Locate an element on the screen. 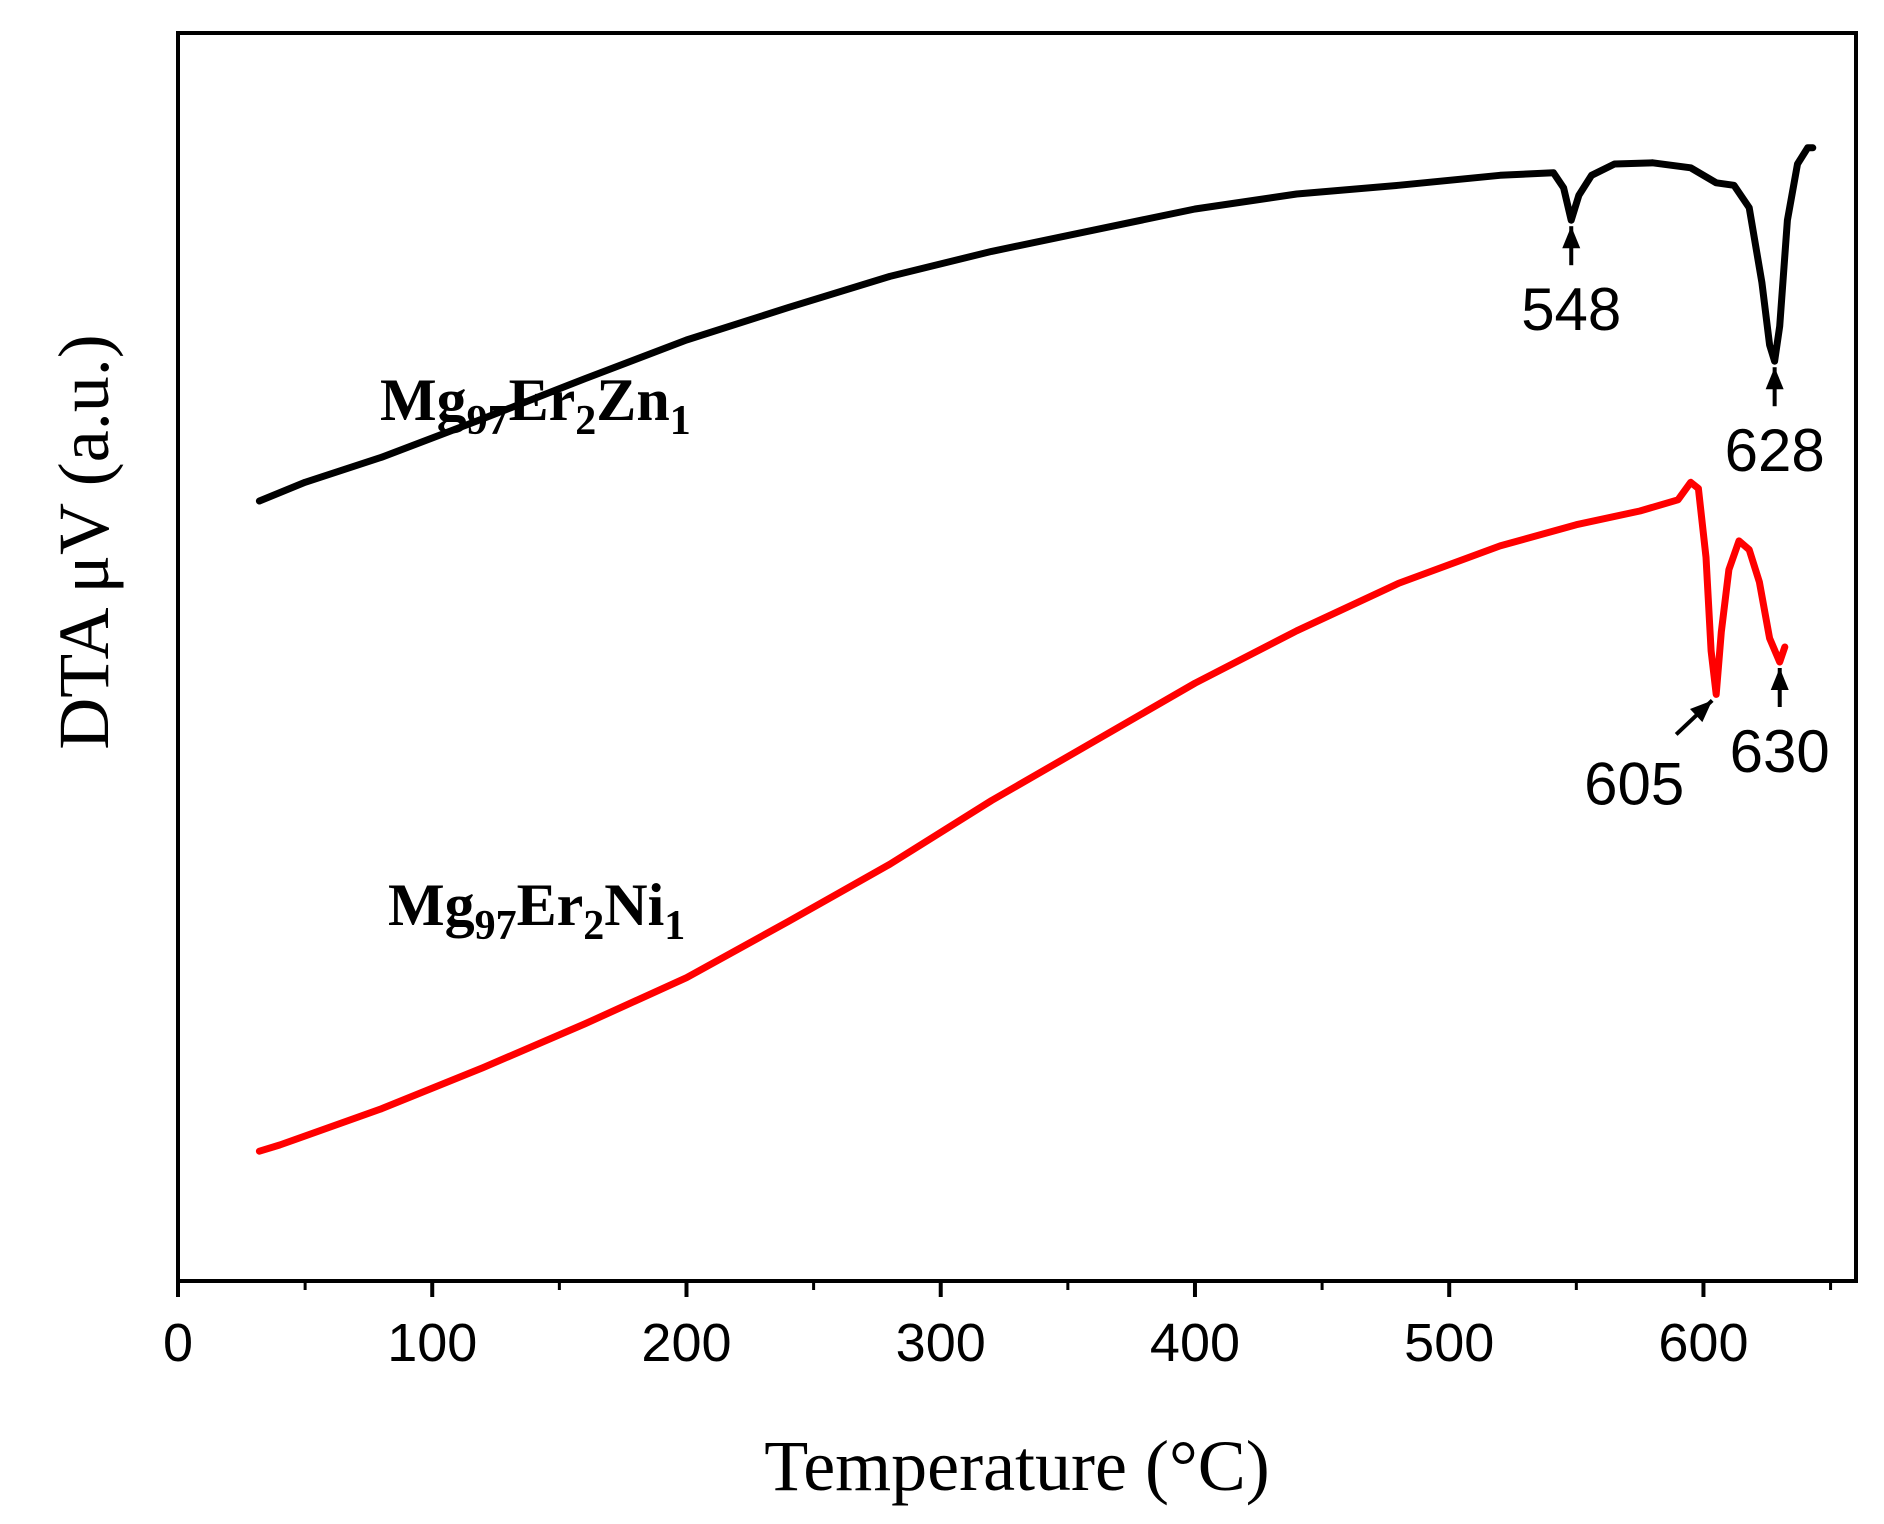 The image size is (1884, 1524). x-tick-label: 200 is located at coordinates (686, 1343).